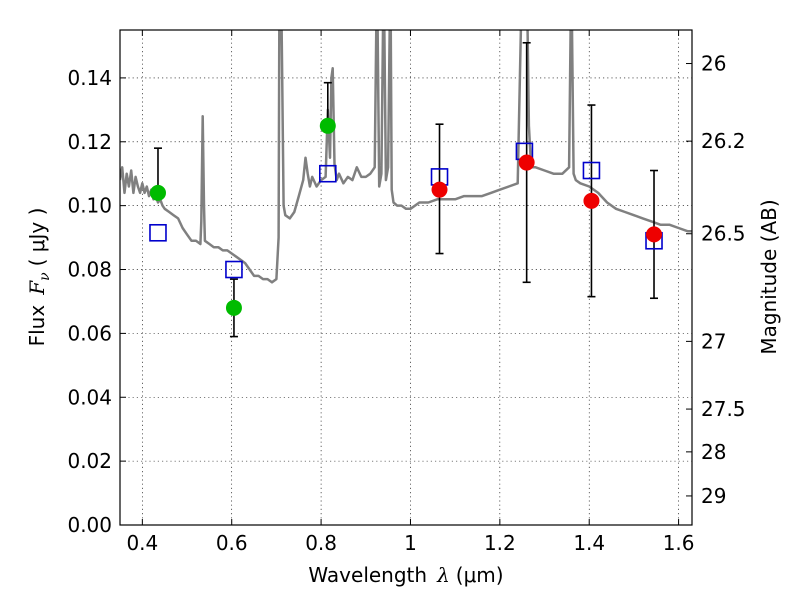  Describe the element at coordinates (713, 452) in the screenshot. I see `y2-tick-label: 28` at that location.